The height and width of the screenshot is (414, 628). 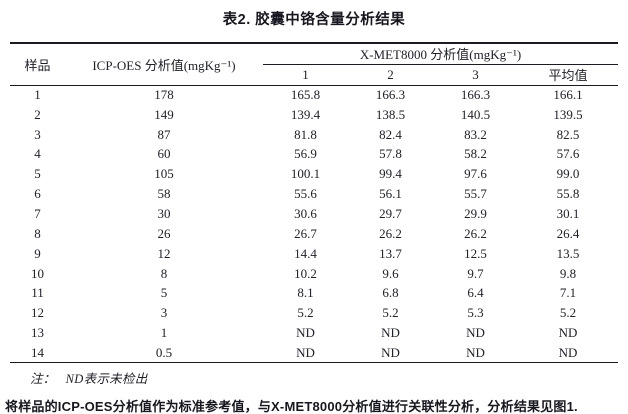 I want to click on cell-icp: 12, so click(x=164, y=253).